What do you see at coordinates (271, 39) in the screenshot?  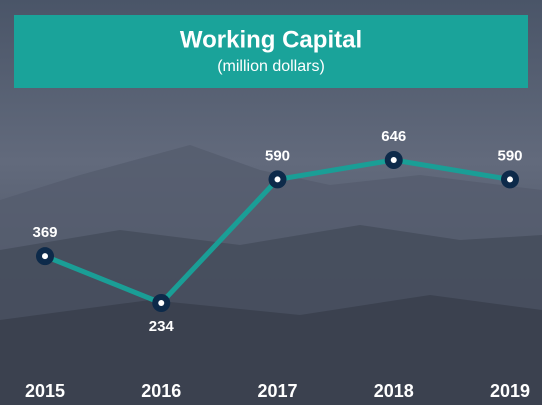 I see `chart-title: Working Capital` at bounding box center [271, 39].